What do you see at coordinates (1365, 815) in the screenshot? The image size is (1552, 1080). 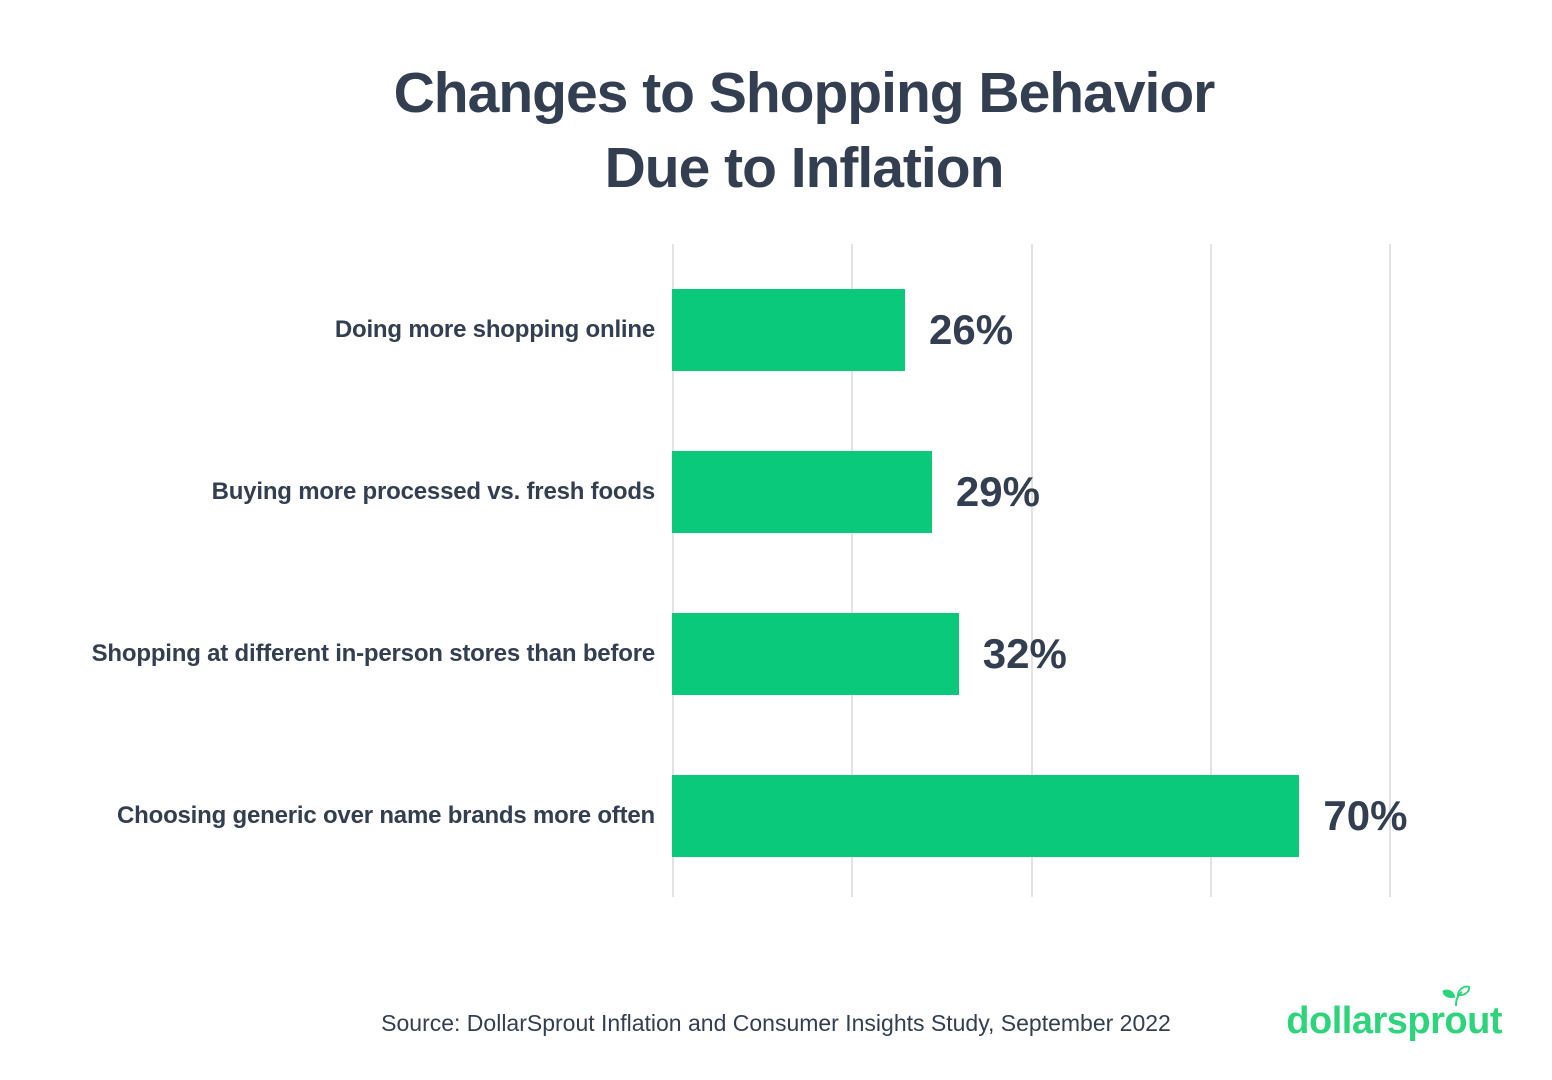 I see `value-label: 70%` at bounding box center [1365, 815].